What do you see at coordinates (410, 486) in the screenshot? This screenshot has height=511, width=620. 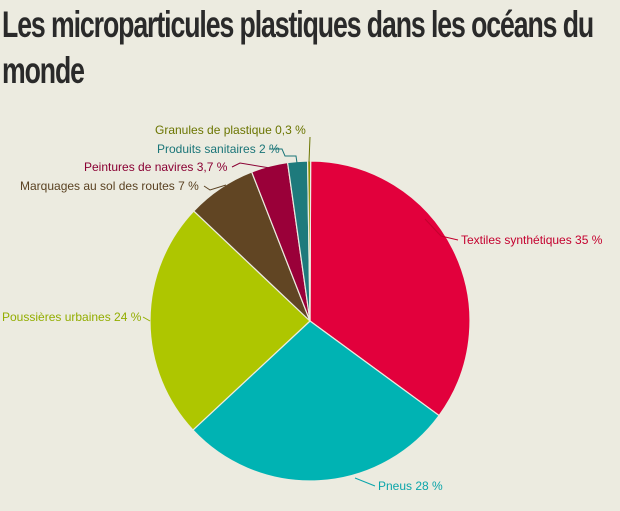 I see `slice-label-2: Pneus 28 %` at bounding box center [410, 486].